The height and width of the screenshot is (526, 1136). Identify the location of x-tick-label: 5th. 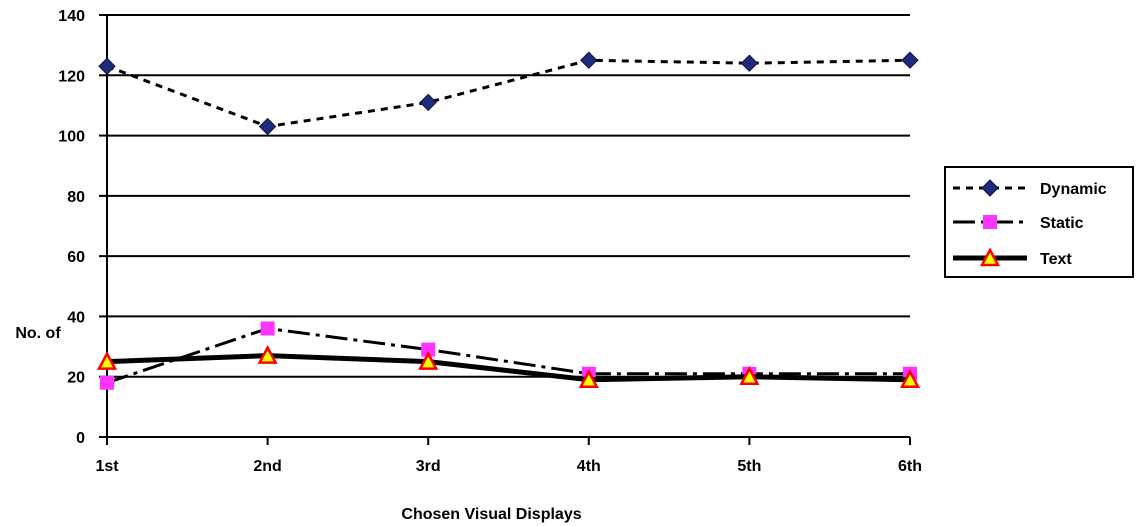
(749, 466).